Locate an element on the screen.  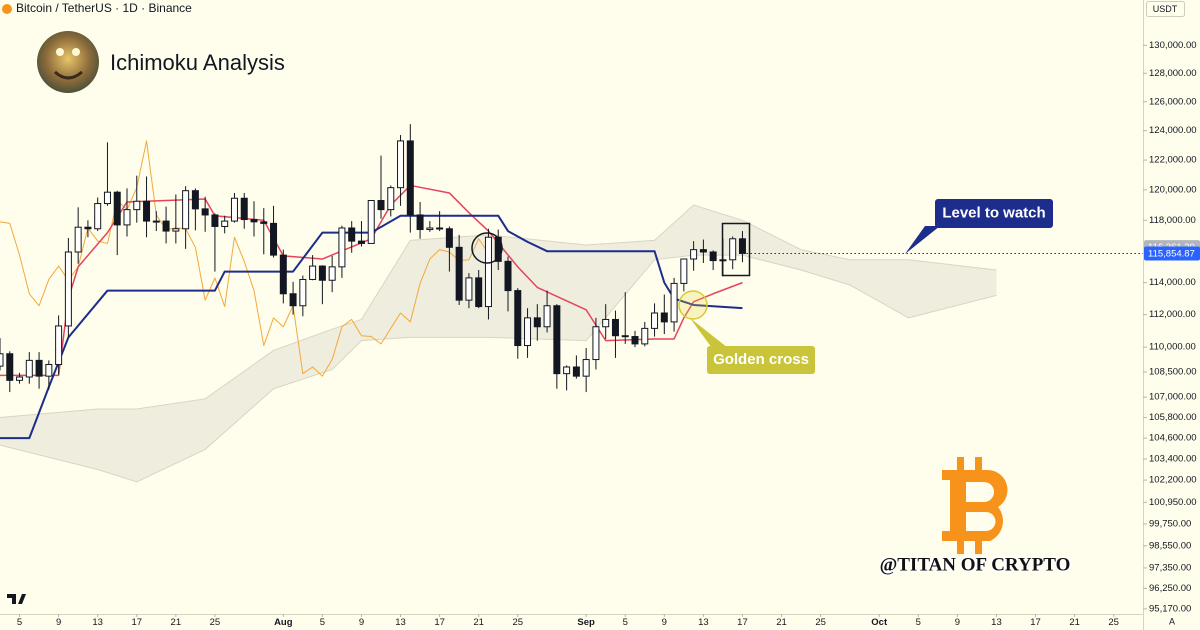
annotation: Golden cross is located at coordinates (761, 359).